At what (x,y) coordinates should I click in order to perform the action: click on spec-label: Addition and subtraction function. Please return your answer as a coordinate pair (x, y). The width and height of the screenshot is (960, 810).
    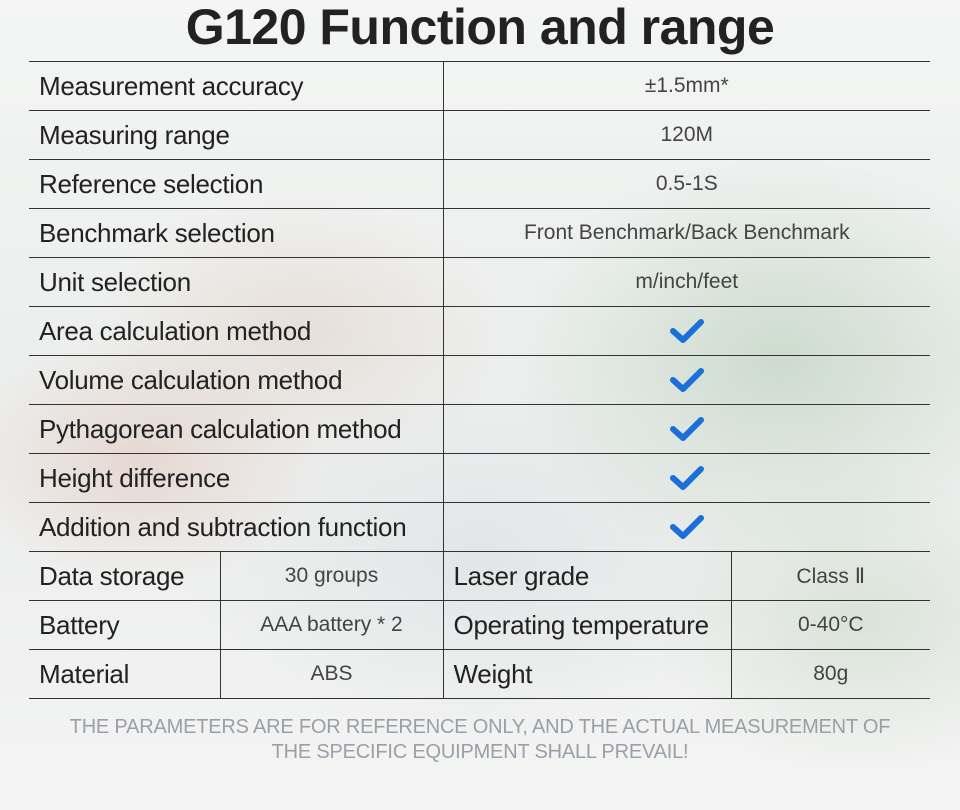
    Looking at the image, I should click on (236, 527).